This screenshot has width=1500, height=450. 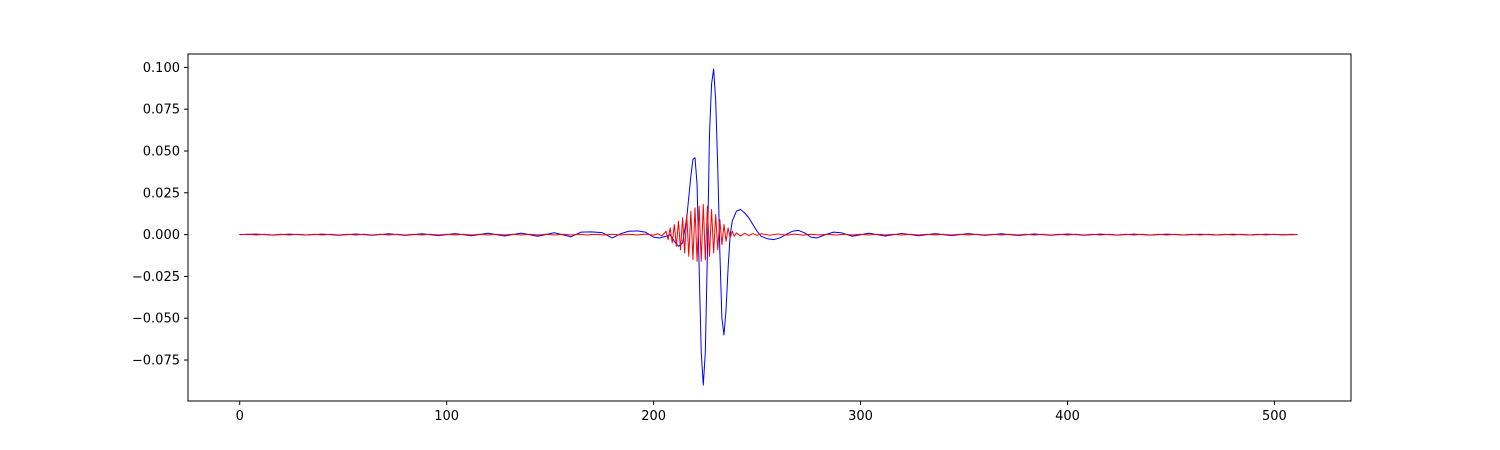 What do you see at coordinates (161, 110) in the screenshot?
I see `y-tick-label: 0.075` at bounding box center [161, 110].